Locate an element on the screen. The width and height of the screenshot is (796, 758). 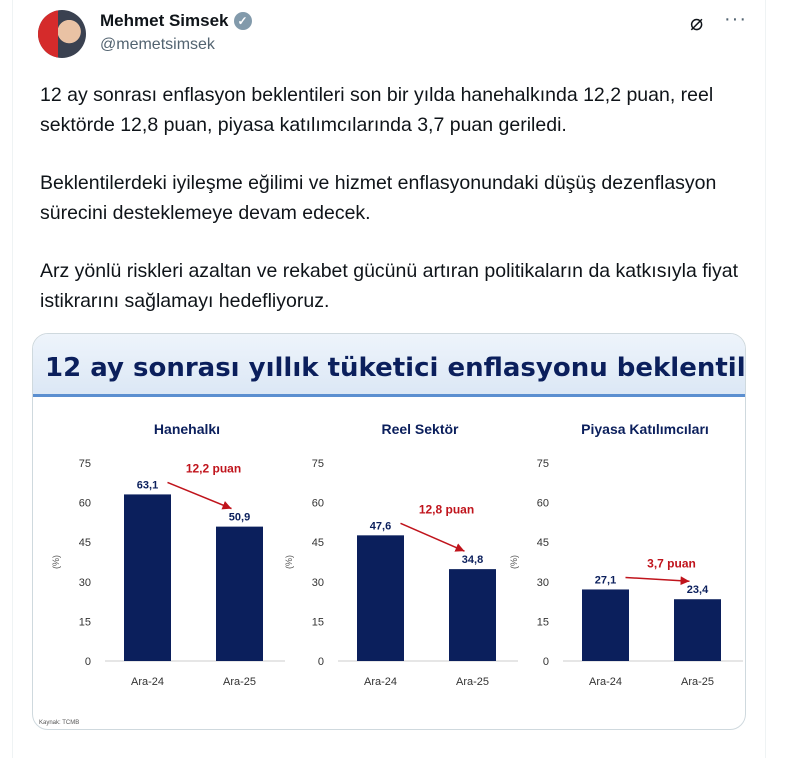
verified-badge-icon: ✓ is located at coordinates (242, 21).